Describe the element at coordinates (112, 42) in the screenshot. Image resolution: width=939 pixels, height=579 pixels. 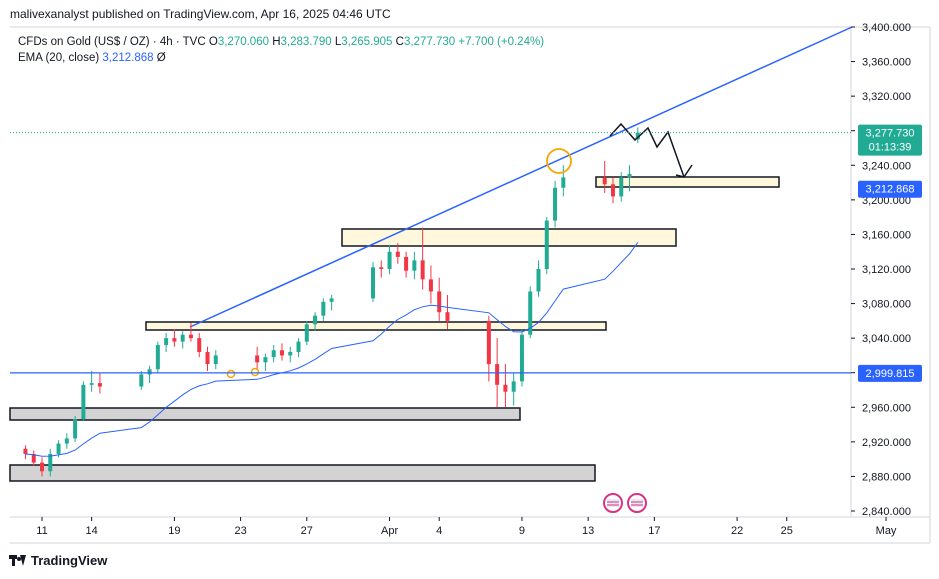
I see `legend-symbol: CFDs on Gold (US$ / OZ) · 4h · TVC` at that location.